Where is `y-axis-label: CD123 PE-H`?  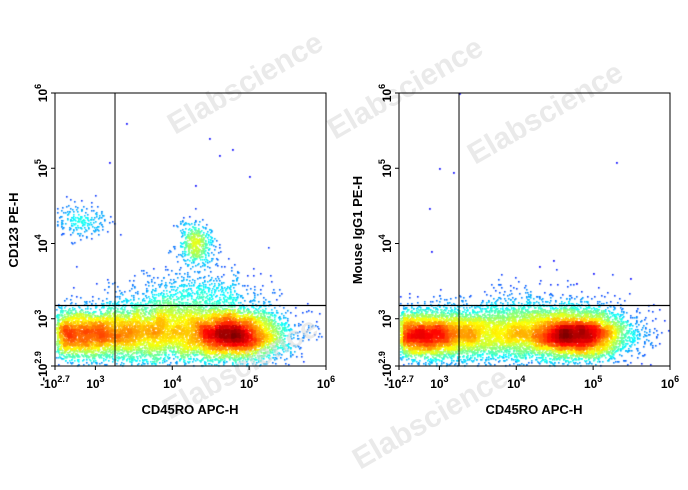 y-axis-label: CD123 PE-H is located at coordinates (13, 229).